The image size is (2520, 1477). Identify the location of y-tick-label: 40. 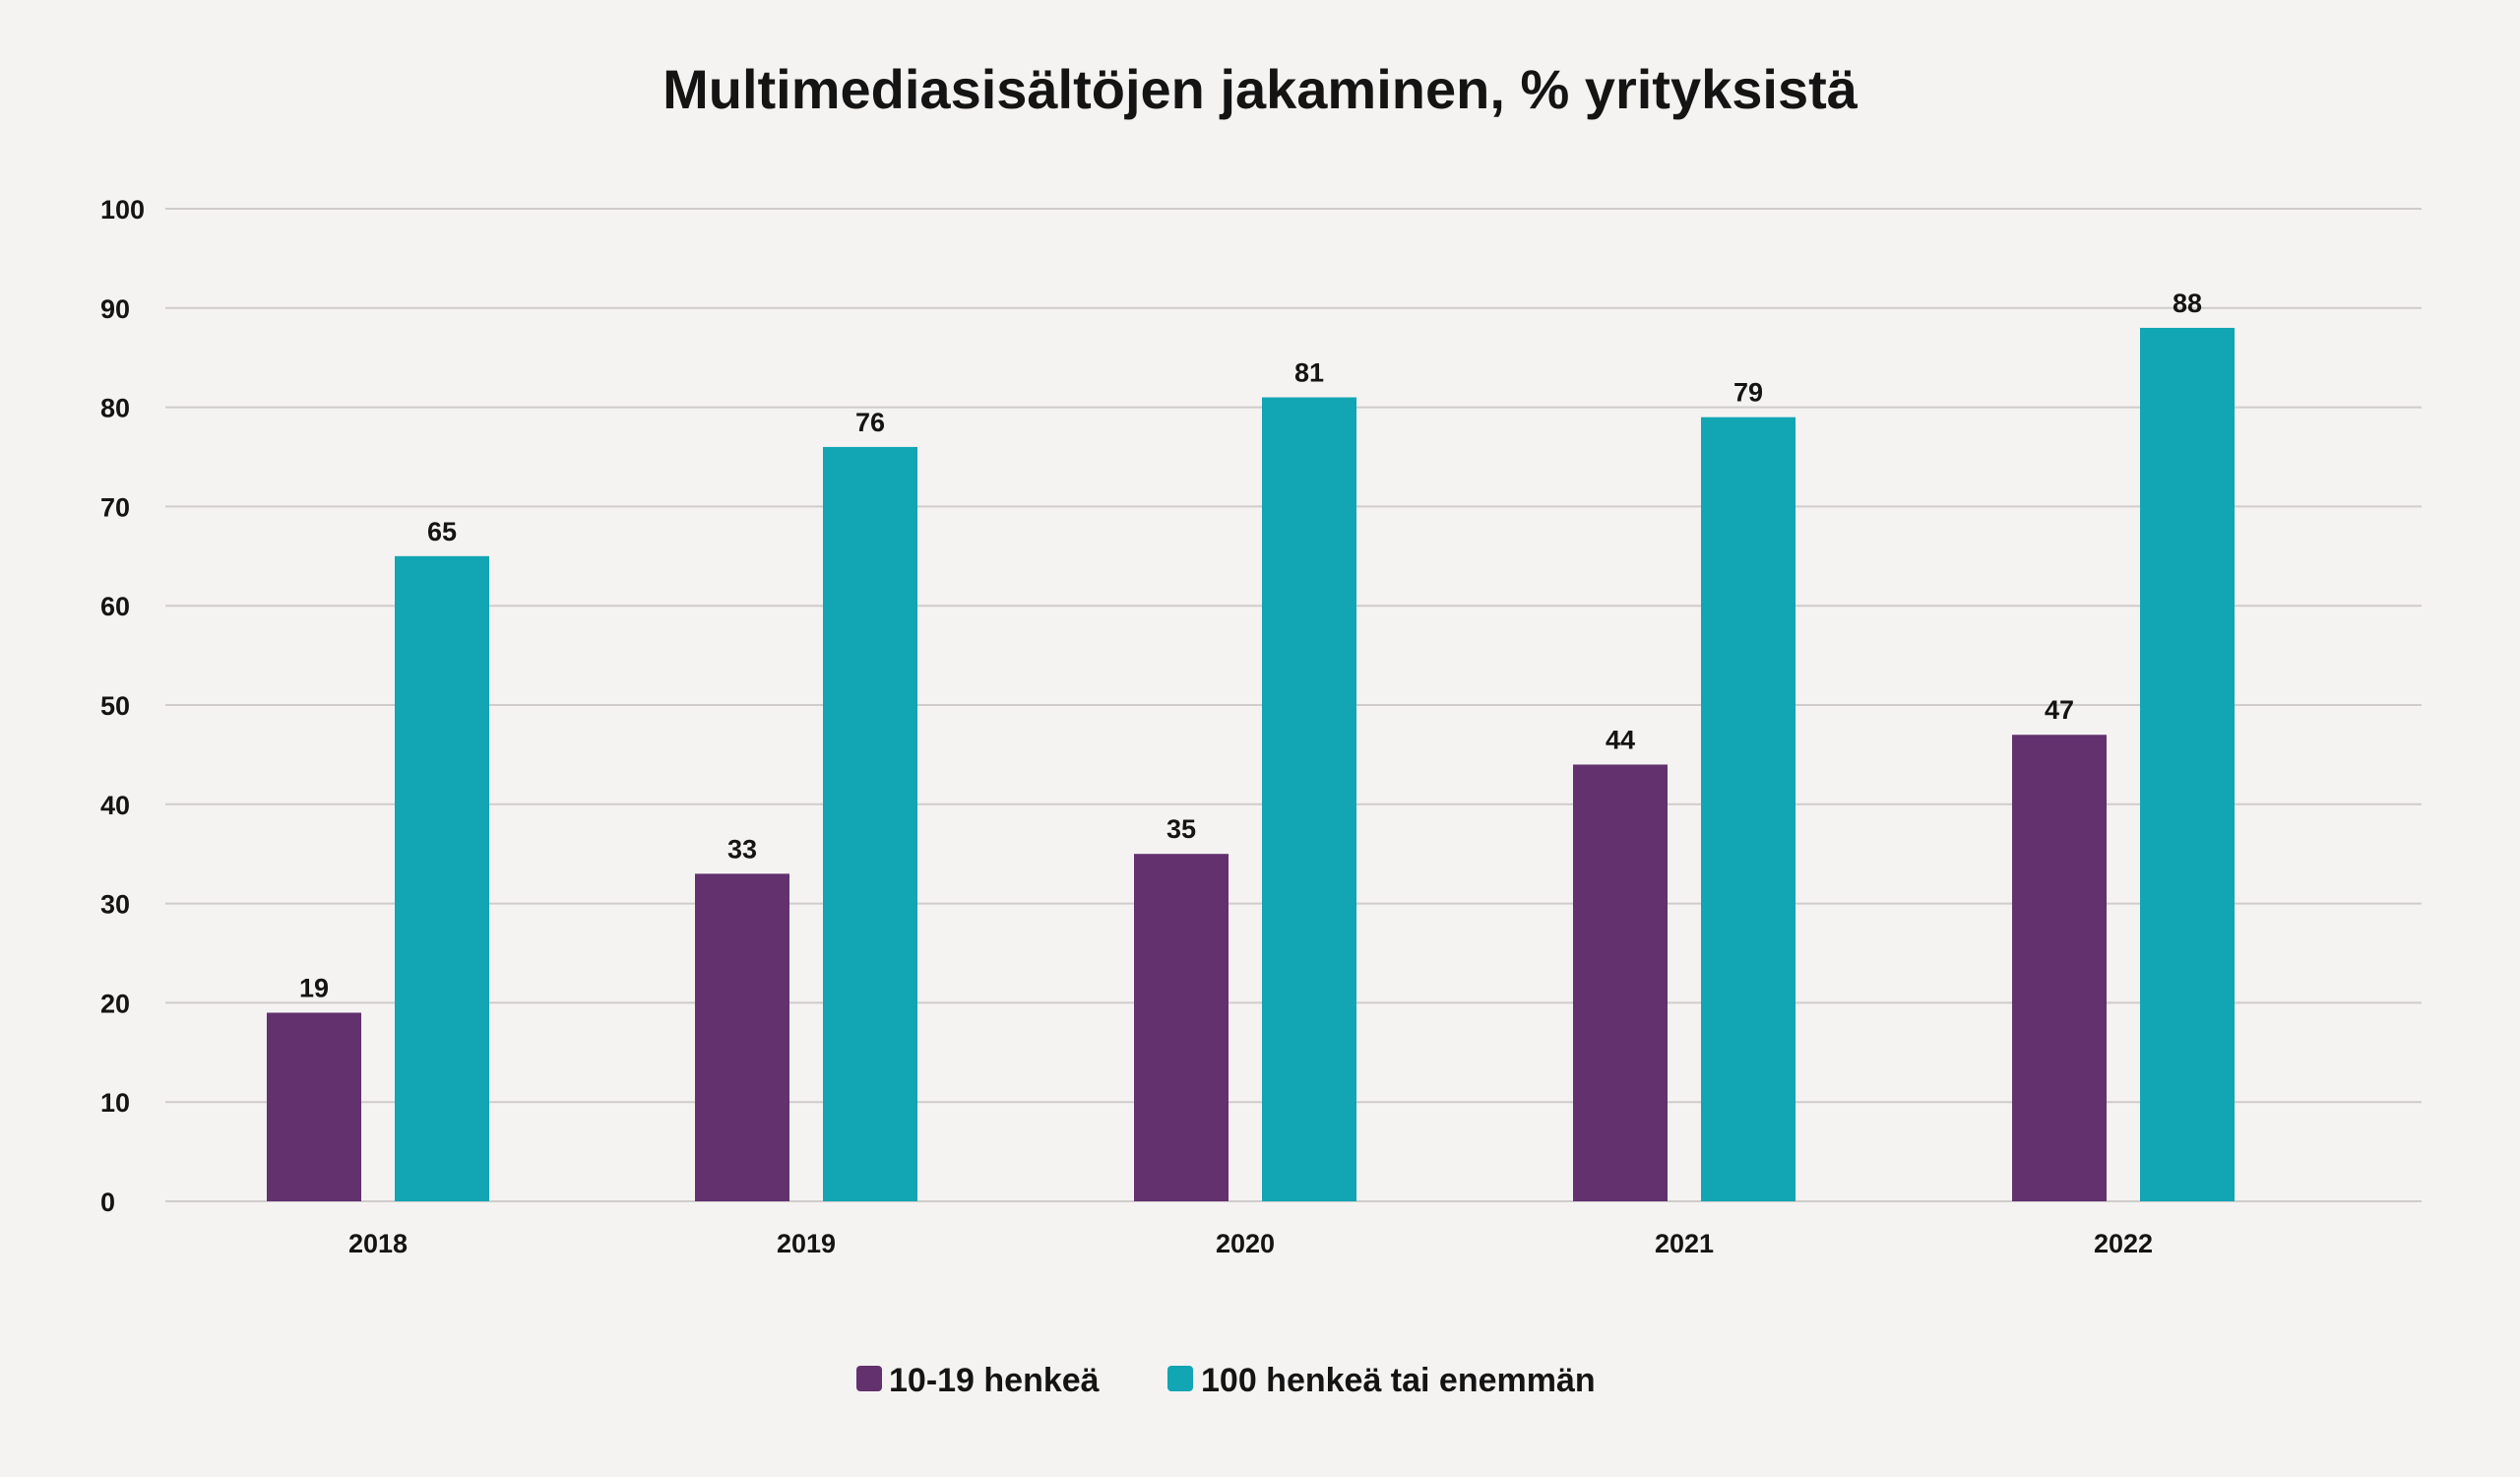
(115, 806).